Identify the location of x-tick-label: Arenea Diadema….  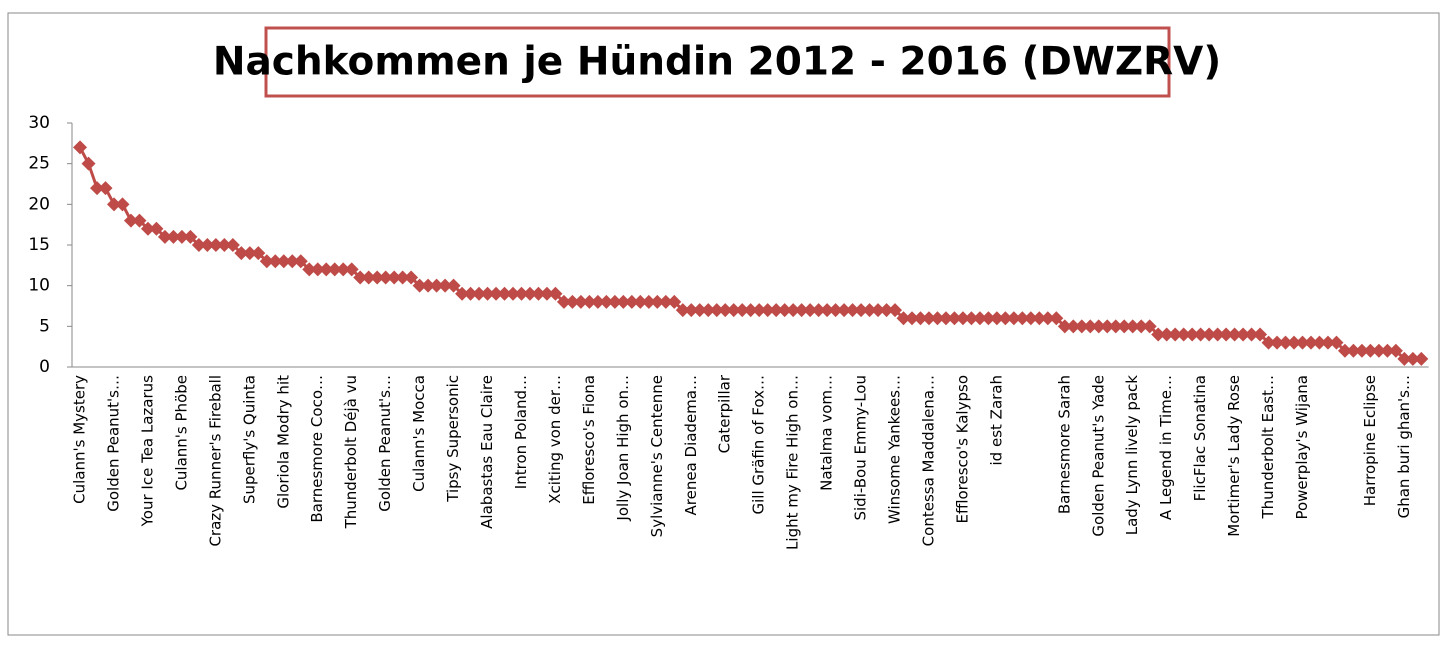
(691, 445).